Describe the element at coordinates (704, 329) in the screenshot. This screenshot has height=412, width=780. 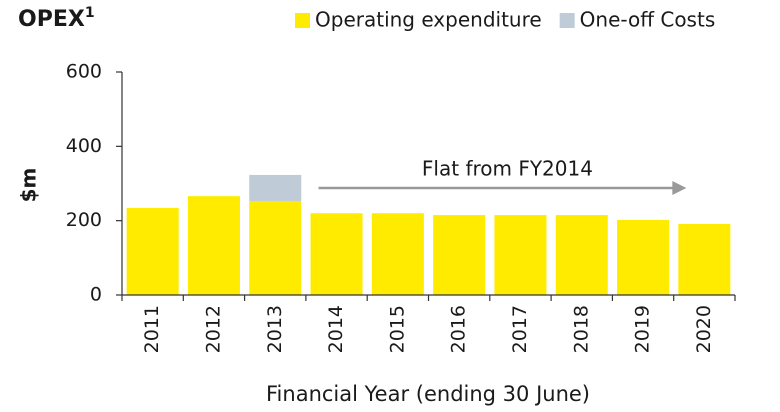
I see `x-tick-label: 2020` at that location.